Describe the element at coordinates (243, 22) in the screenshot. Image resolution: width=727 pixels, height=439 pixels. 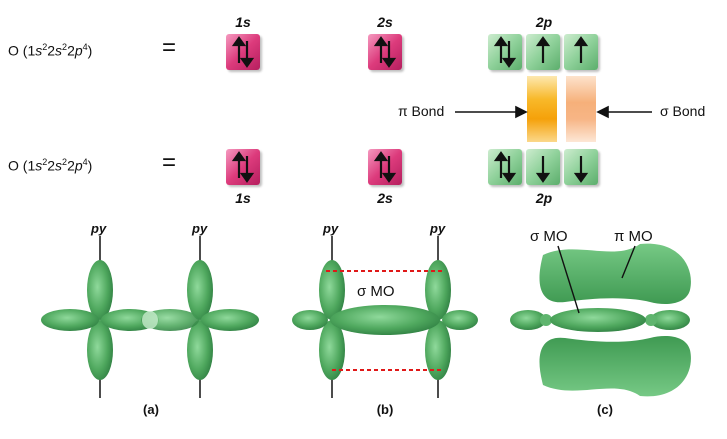
I see `label-1s-top: 1s` at that location.